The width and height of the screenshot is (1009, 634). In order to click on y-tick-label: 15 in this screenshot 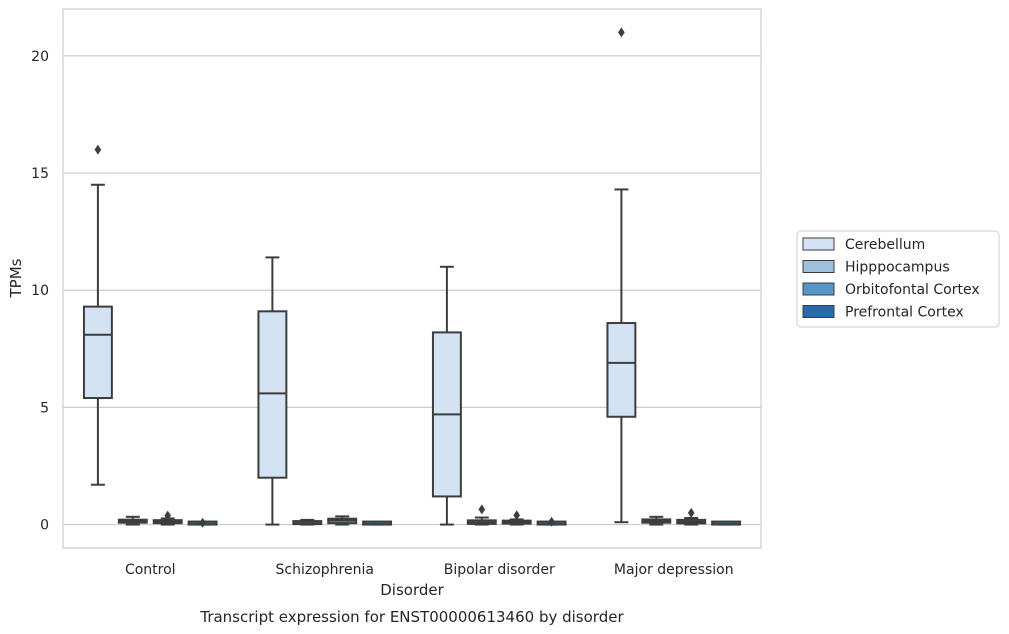, I will do `click(40, 174)`.